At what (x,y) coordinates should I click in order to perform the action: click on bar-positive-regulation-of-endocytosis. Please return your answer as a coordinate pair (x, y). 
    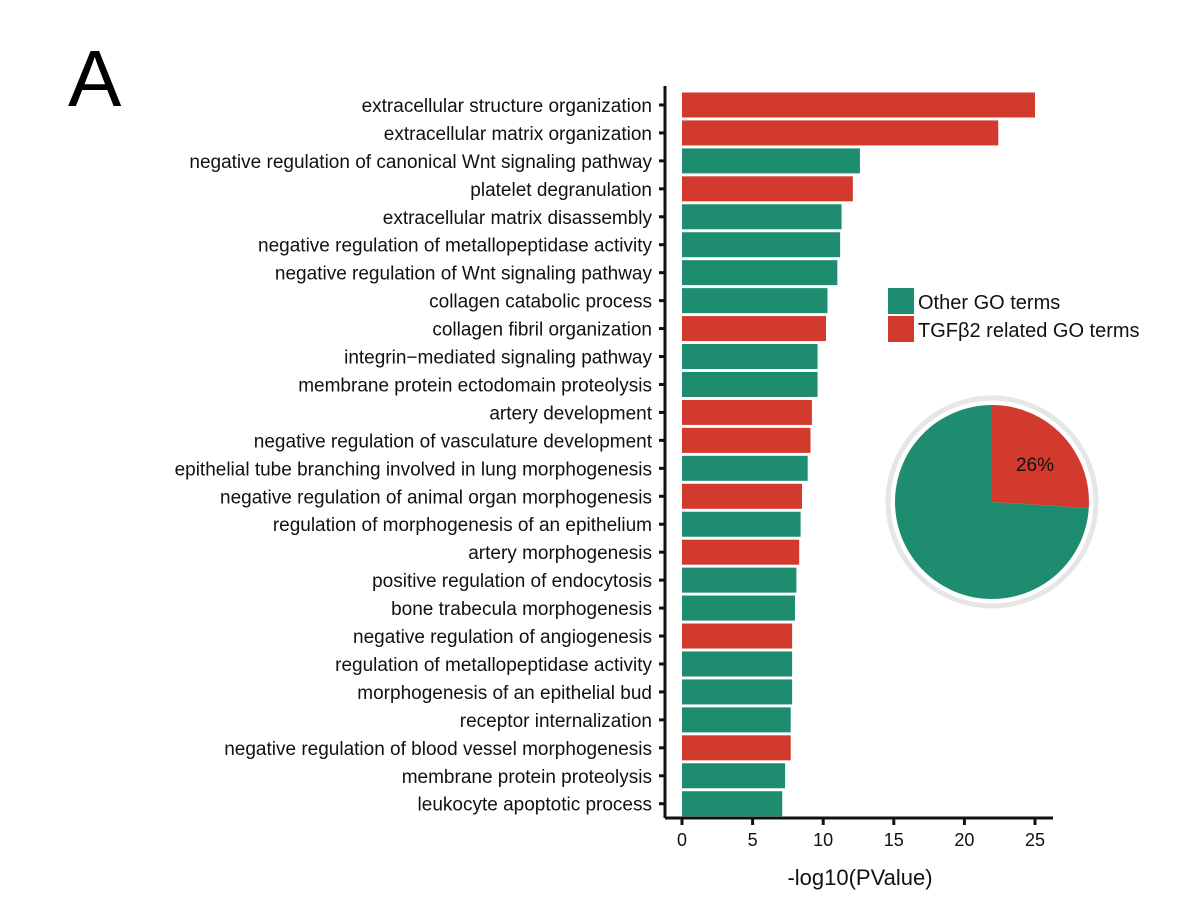
    Looking at the image, I should click on (739, 580).